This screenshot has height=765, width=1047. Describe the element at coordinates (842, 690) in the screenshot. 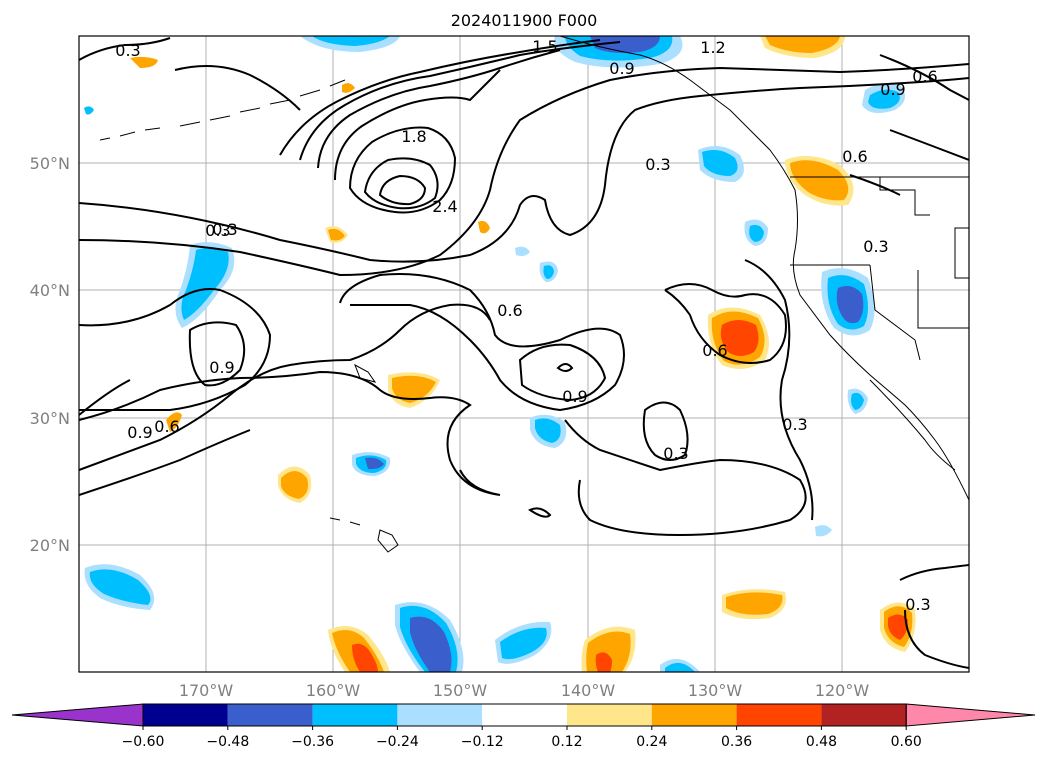

I see `lon-label-120w: 120°W` at that location.